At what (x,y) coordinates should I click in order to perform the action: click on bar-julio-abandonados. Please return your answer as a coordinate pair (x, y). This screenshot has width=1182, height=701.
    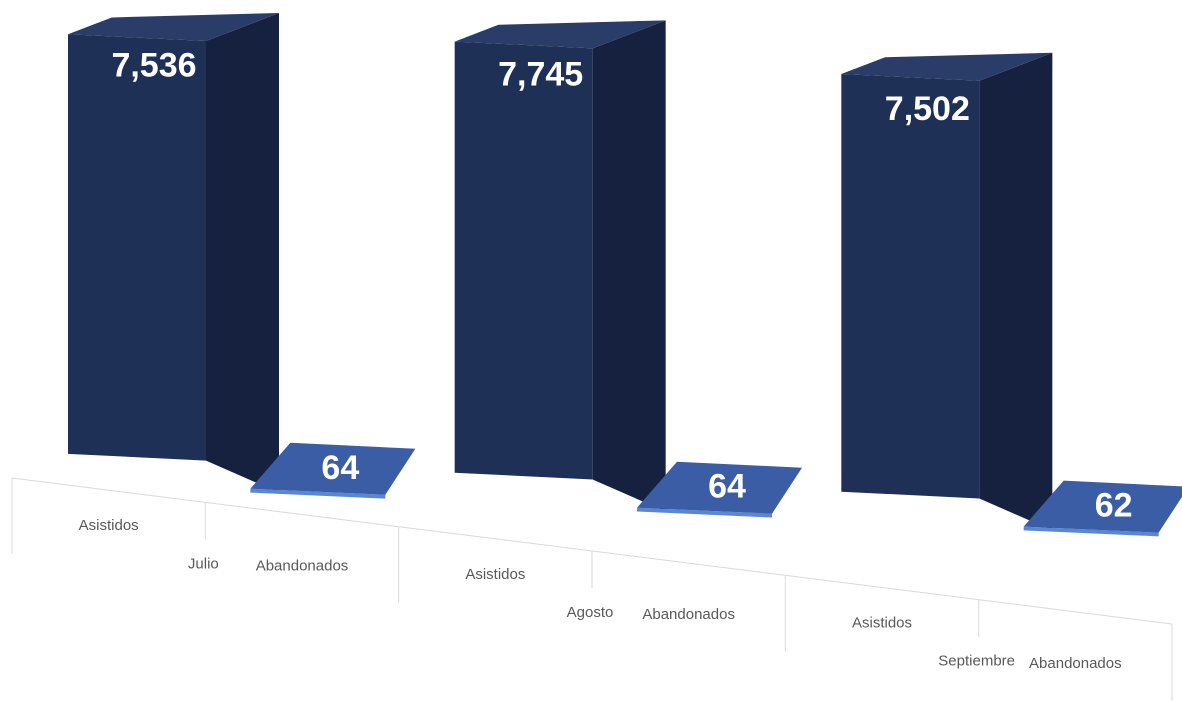
    Looking at the image, I should click on (333, 470).